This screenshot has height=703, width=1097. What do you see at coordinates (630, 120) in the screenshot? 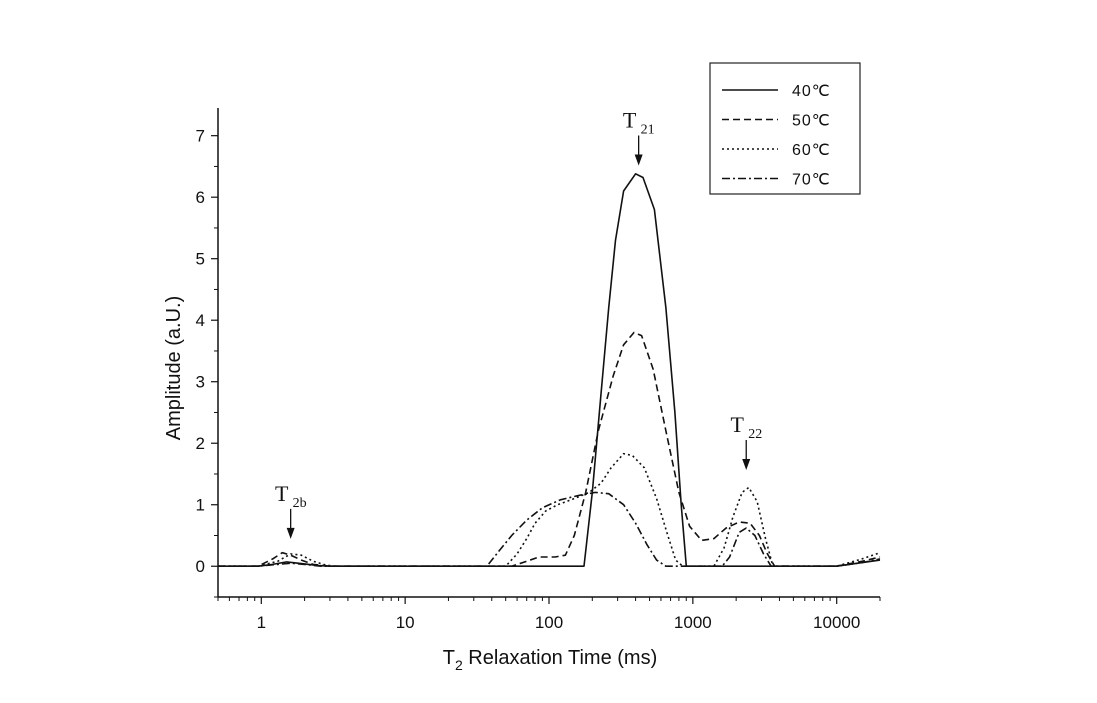
I see `annotation-label-1: T` at bounding box center [630, 120].